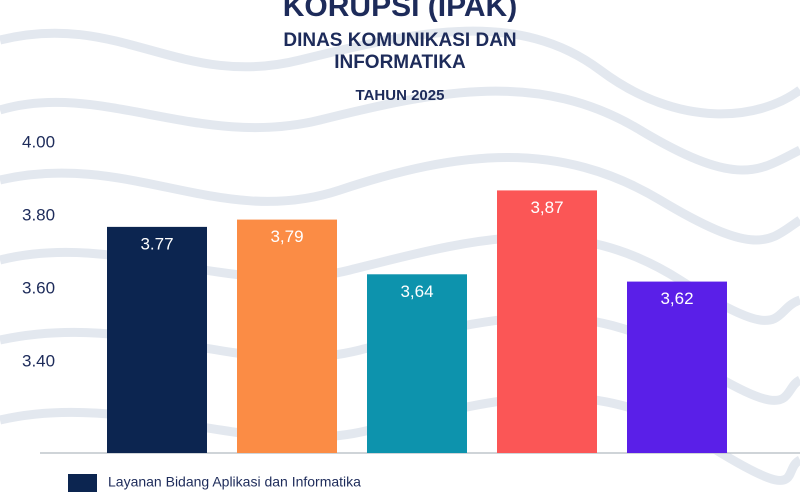  What do you see at coordinates (38, 287) in the screenshot?
I see `y-tick-label: 3.60` at bounding box center [38, 287].